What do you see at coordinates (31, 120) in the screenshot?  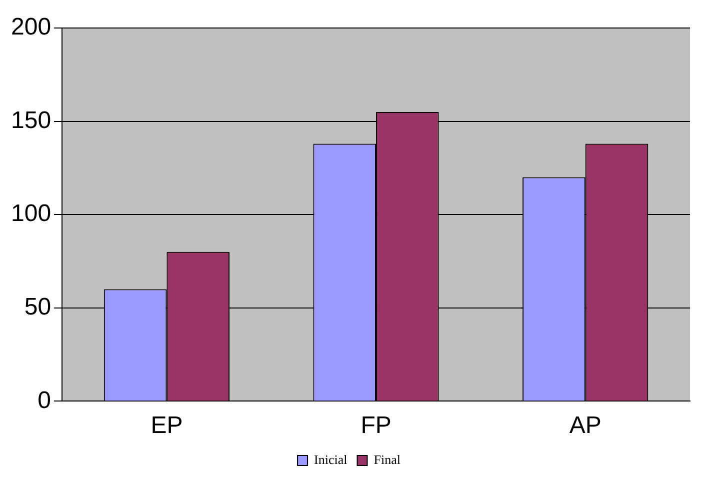 I see `y-tick-label: 150` at bounding box center [31, 120].